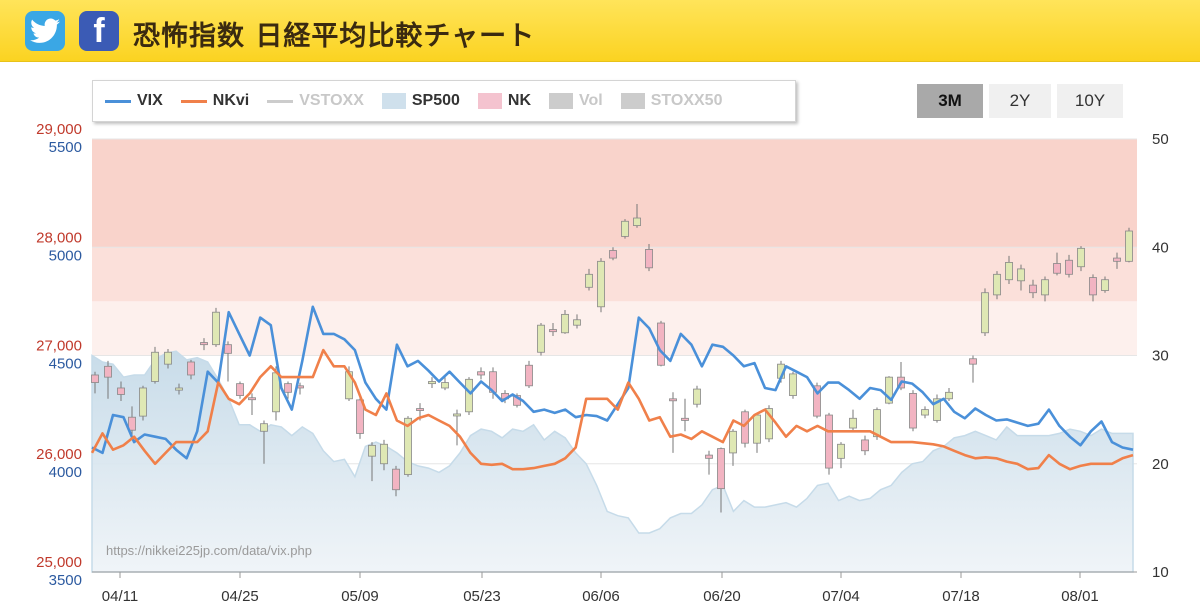 The height and width of the screenshot is (608, 1200). What do you see at coordinates (420, 101) in the screenshot?
I see `legend-item-sp500: SP500` at bounding box center [420, 101].